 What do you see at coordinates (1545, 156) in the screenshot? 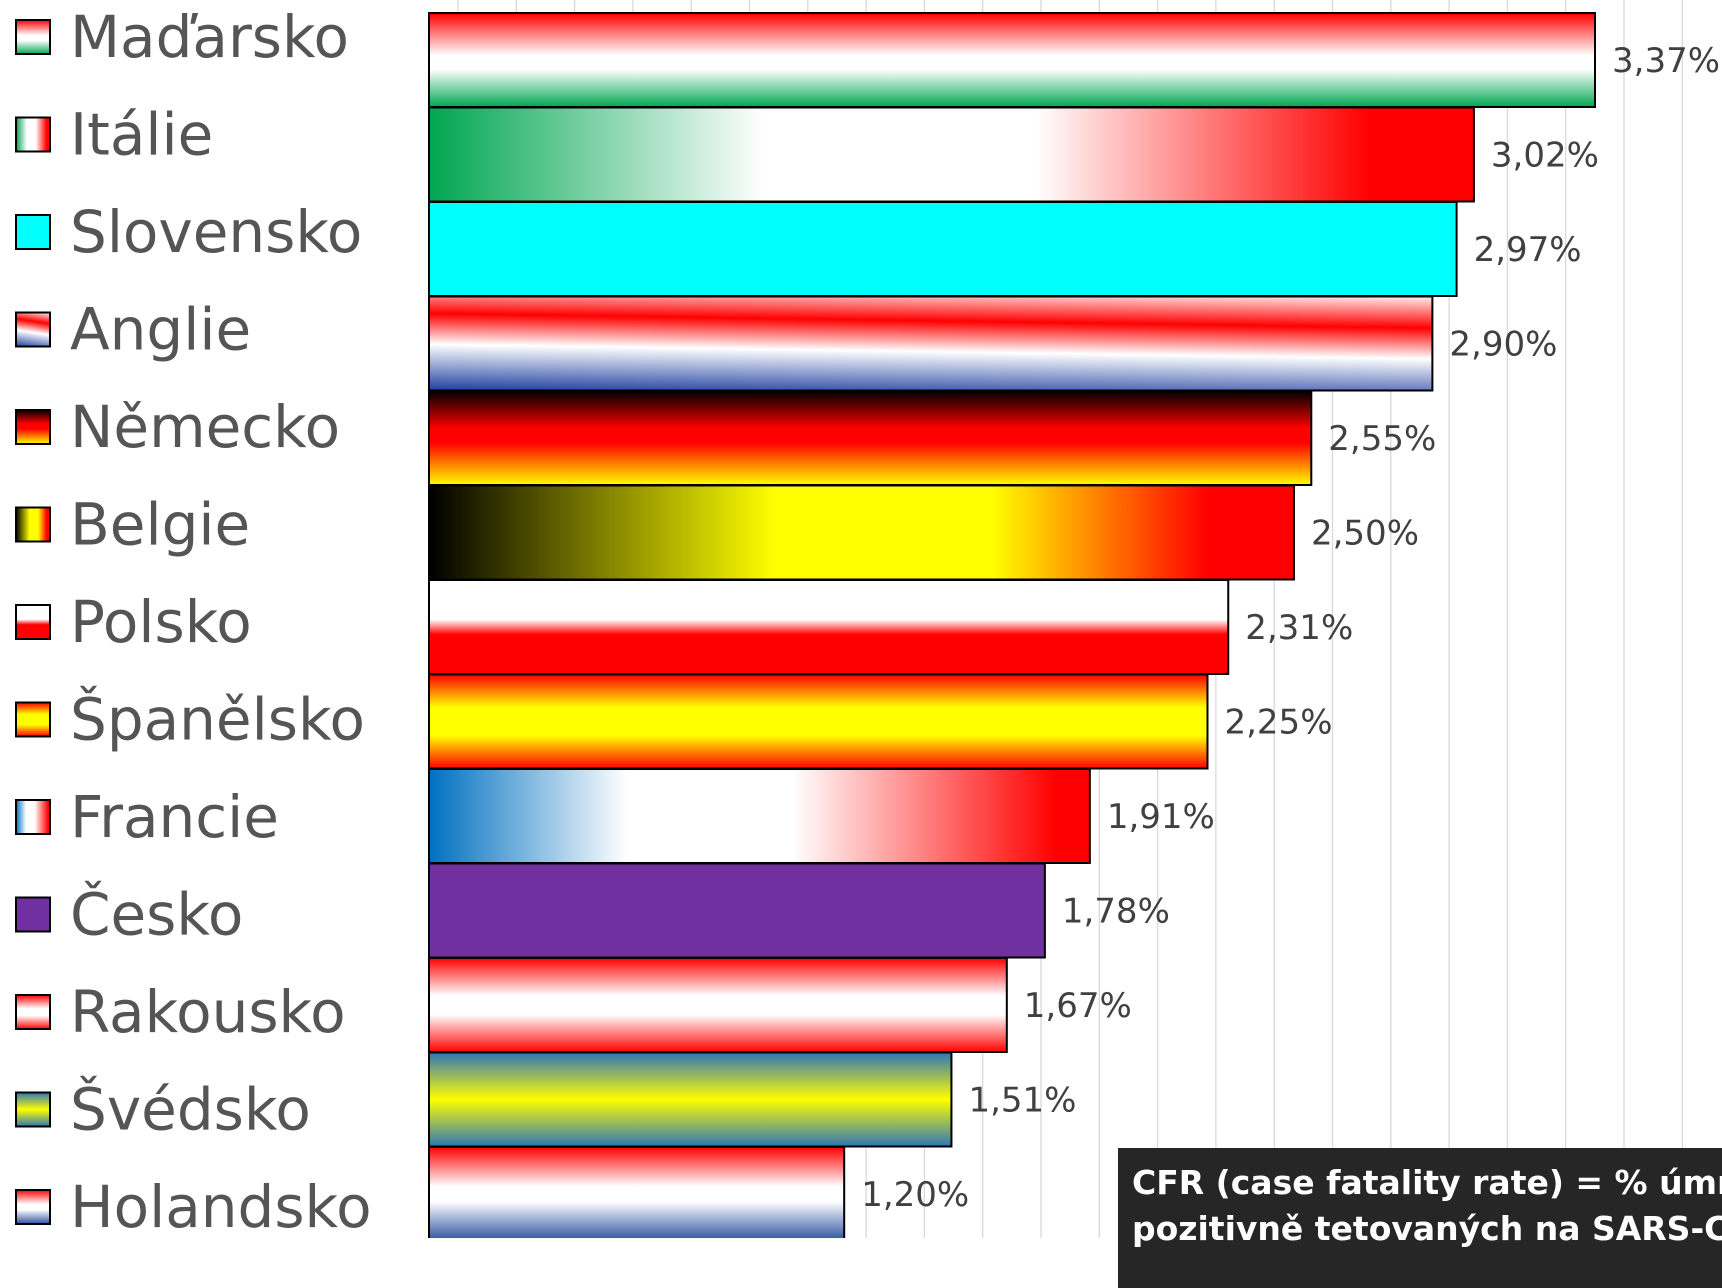
I see `value-label-1: 3,02%` at bounding box center [1545, 156].